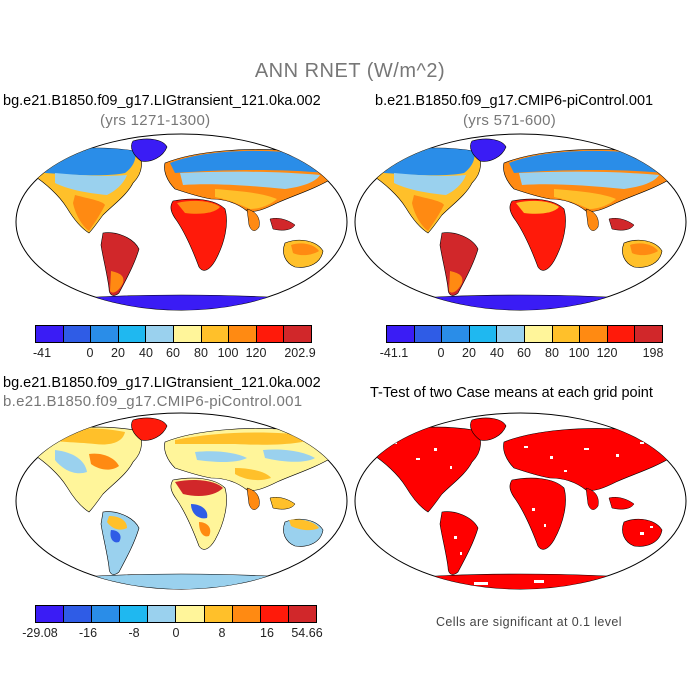 The image size is (700, 700). What do you see at coordinates (222, 633) in the screenshot?
I see `diff-tick: 8` at bounding box center [222, 633].